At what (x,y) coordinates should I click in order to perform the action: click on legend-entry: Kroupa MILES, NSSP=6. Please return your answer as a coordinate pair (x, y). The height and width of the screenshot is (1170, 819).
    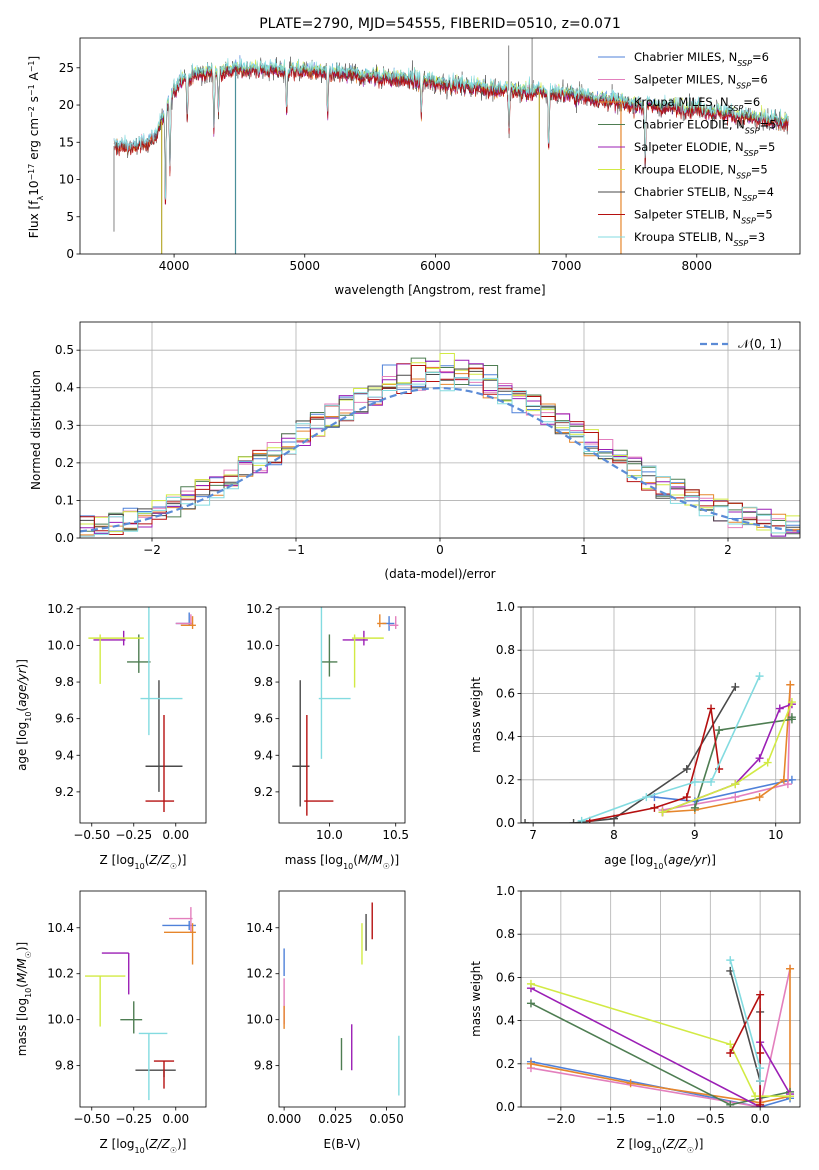
    Looking at the image, I should click on (697, 104).